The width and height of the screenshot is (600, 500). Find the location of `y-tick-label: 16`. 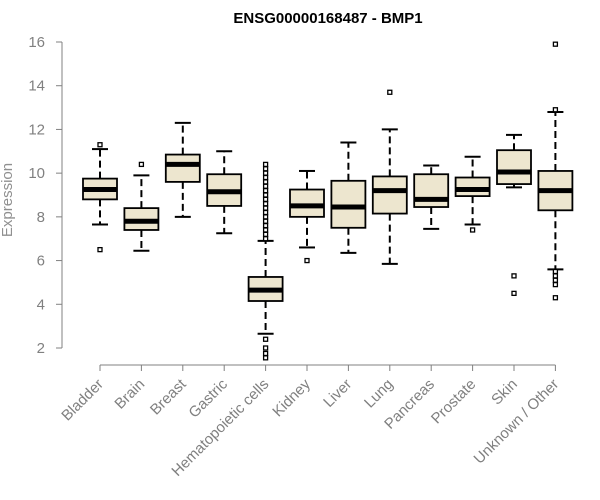

y-tick-label: 16 is located at coordinates (36, 42).